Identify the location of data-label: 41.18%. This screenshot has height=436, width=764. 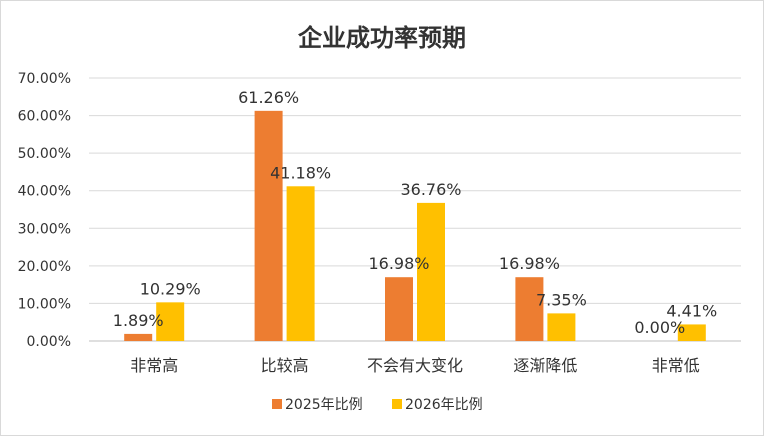
(300, 172).